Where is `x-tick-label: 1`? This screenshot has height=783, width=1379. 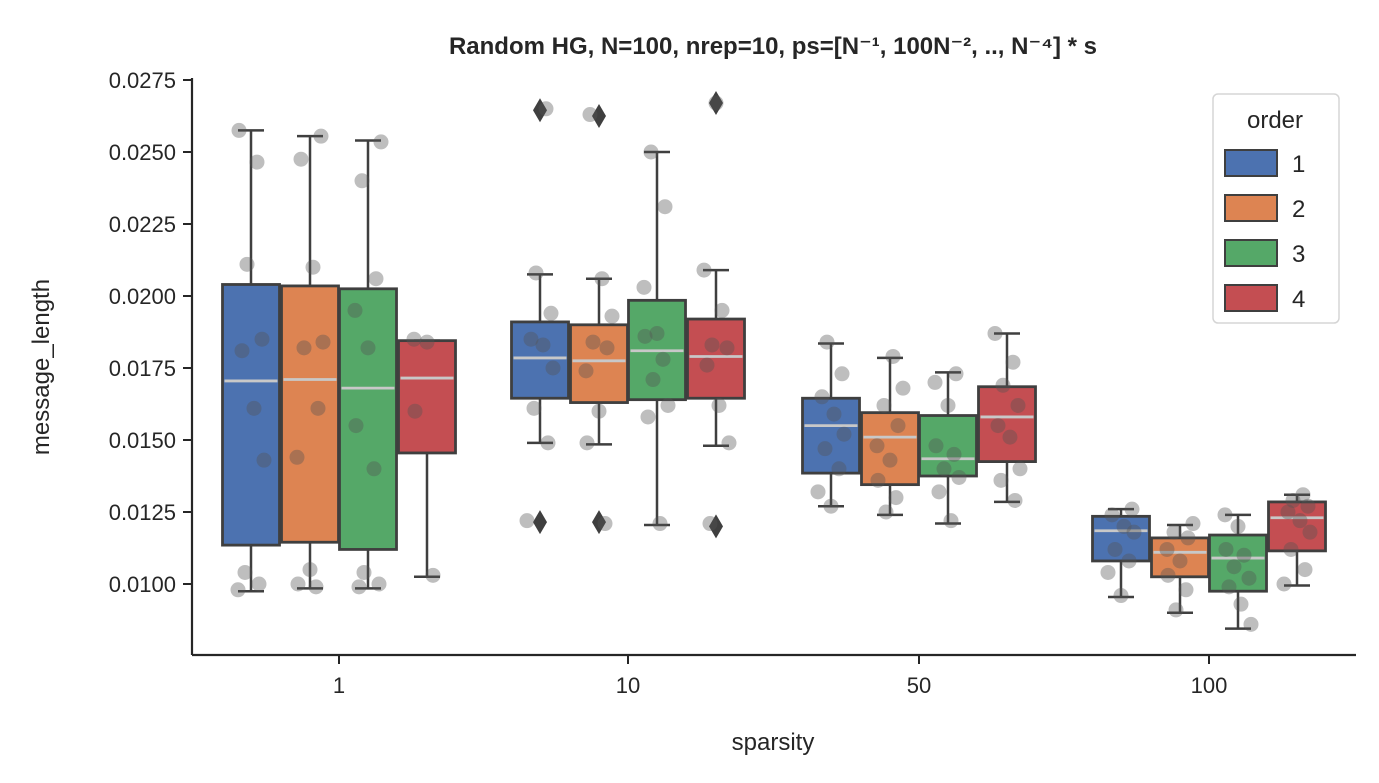
x-tick-label: 1 is located at coordinates (339, 685).